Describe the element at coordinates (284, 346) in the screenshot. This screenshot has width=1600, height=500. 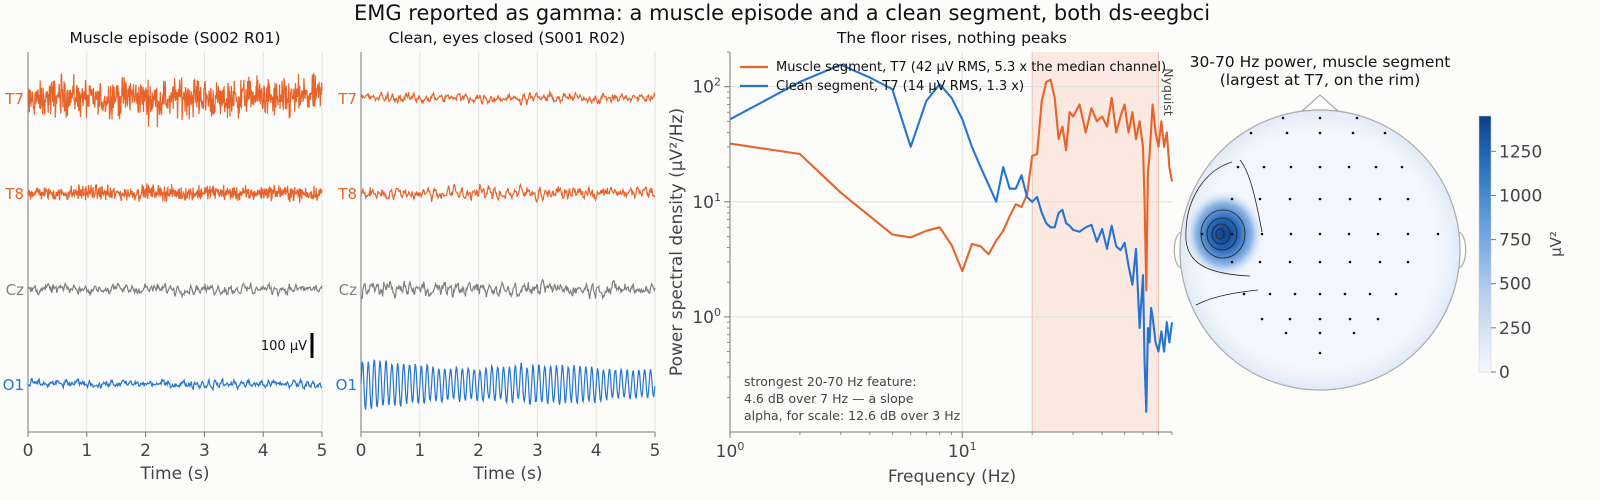
I see `scale-bar-label: 100 µV` at that location.